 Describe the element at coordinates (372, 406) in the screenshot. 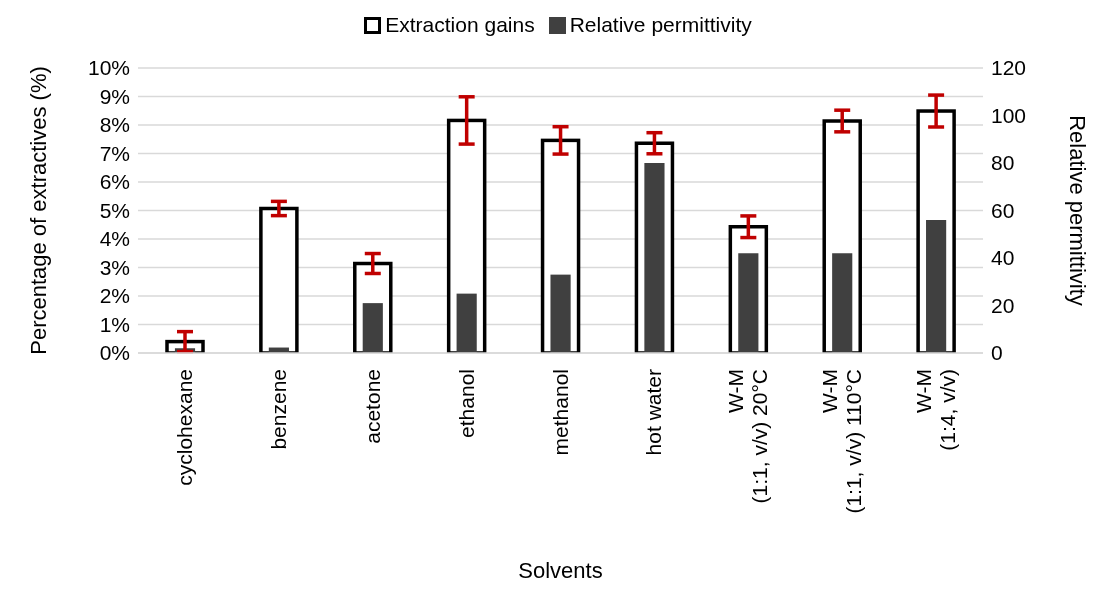

I see `x-tick-label: acetone` at that location.